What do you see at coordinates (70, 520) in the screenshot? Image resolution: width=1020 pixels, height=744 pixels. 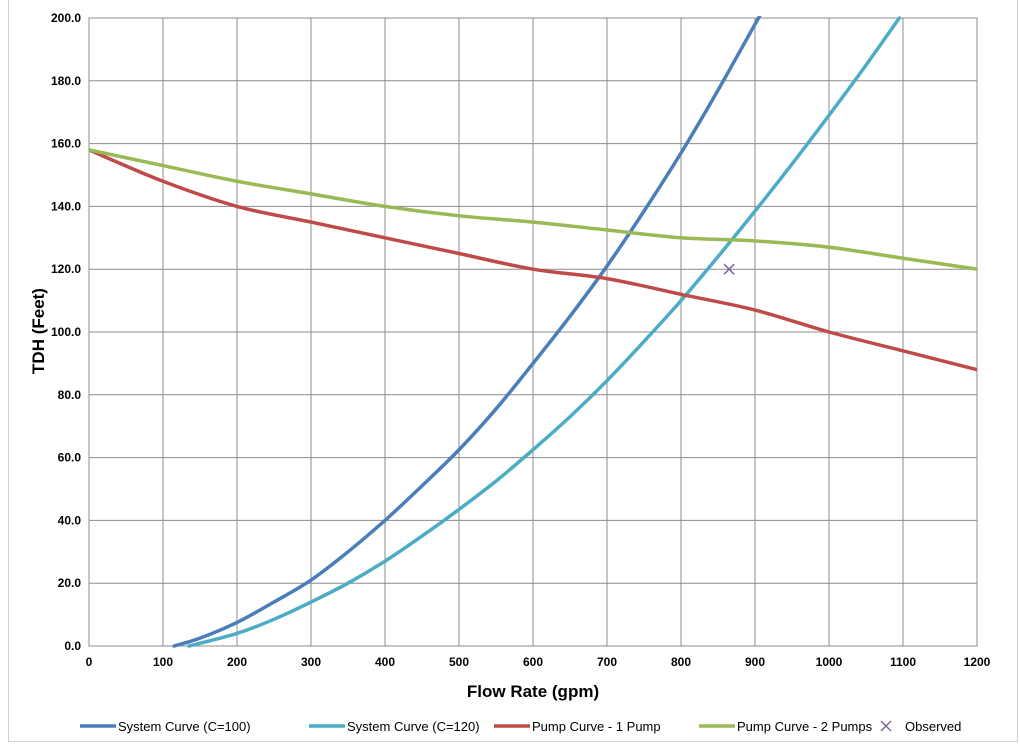 I see `y-tick-label: 40.0` at bounding box center [70, 520].